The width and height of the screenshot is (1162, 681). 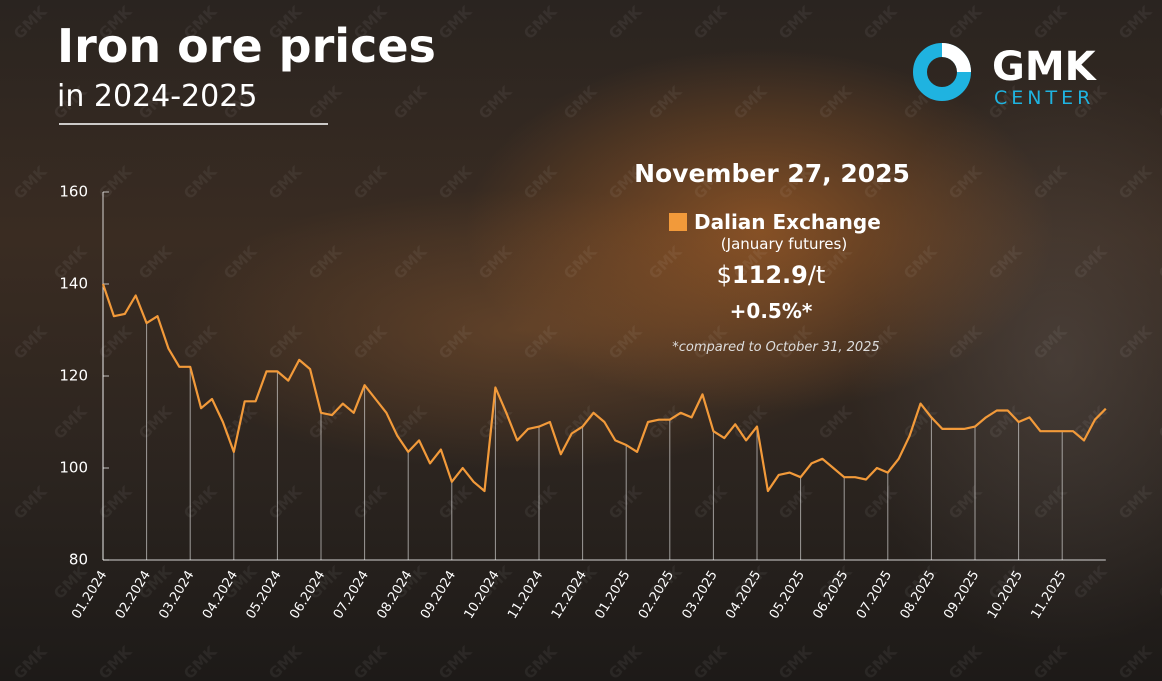 I want to click on x-tick-label: 12.2024, so click(x=569, y=595).